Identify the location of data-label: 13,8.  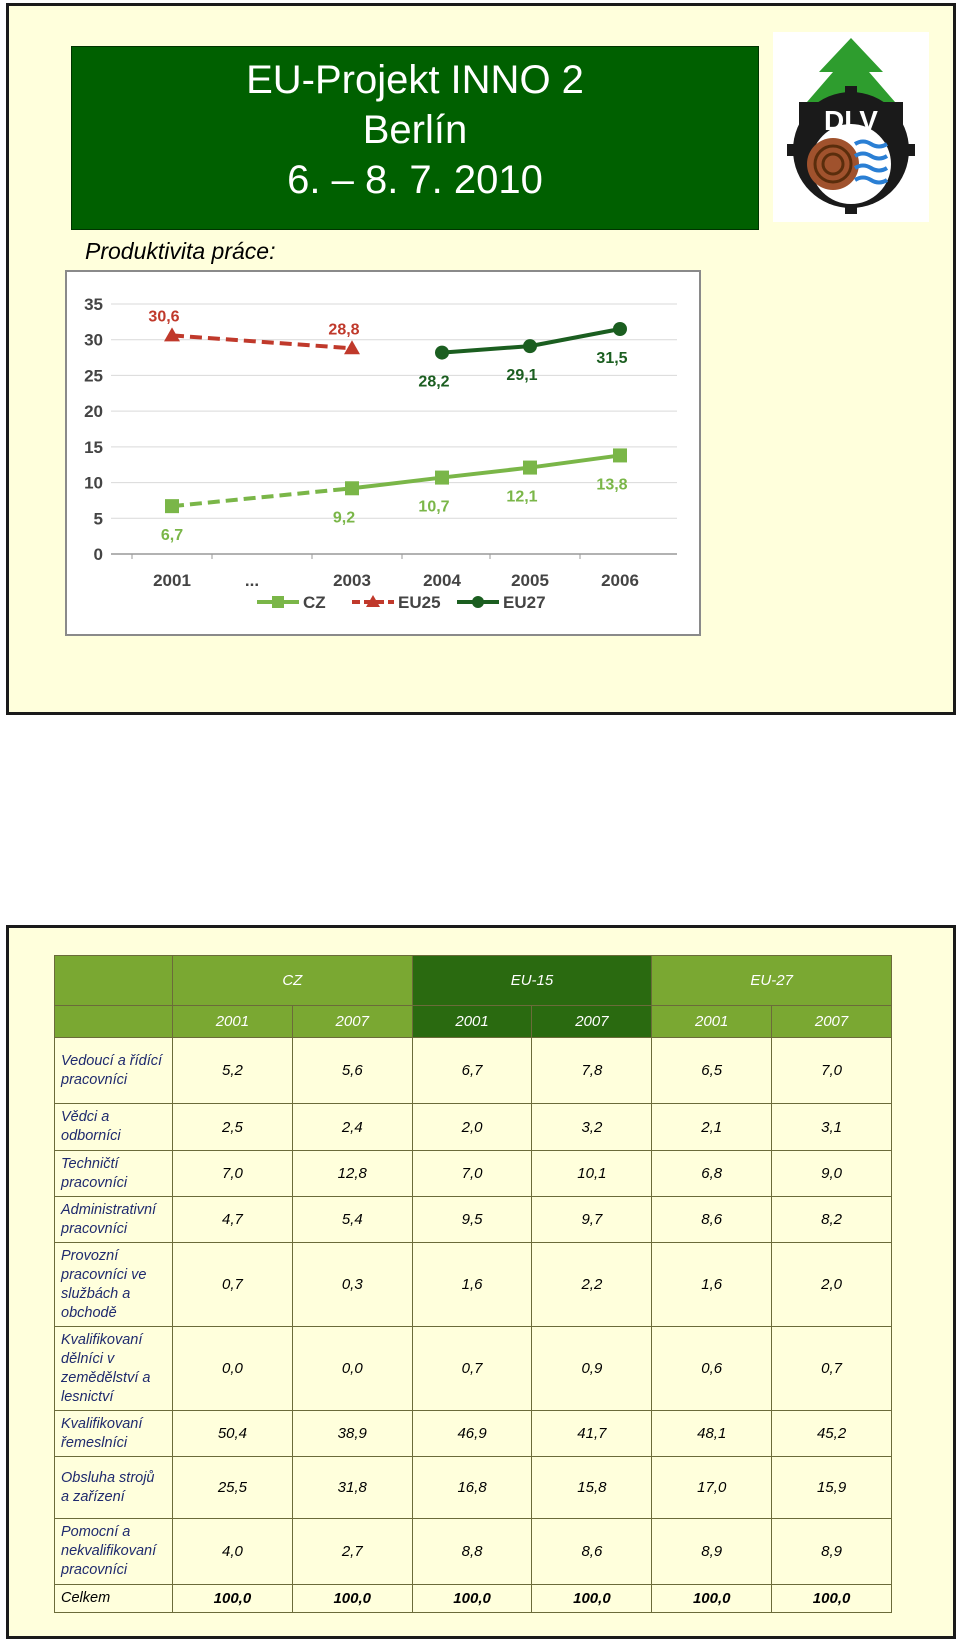
(611, 484).